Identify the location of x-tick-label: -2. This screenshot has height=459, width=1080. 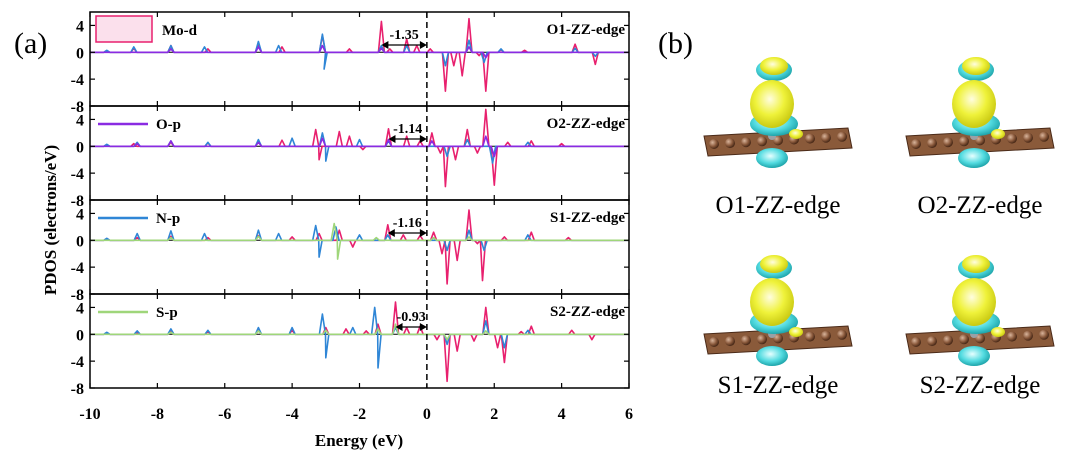
(359, 414).